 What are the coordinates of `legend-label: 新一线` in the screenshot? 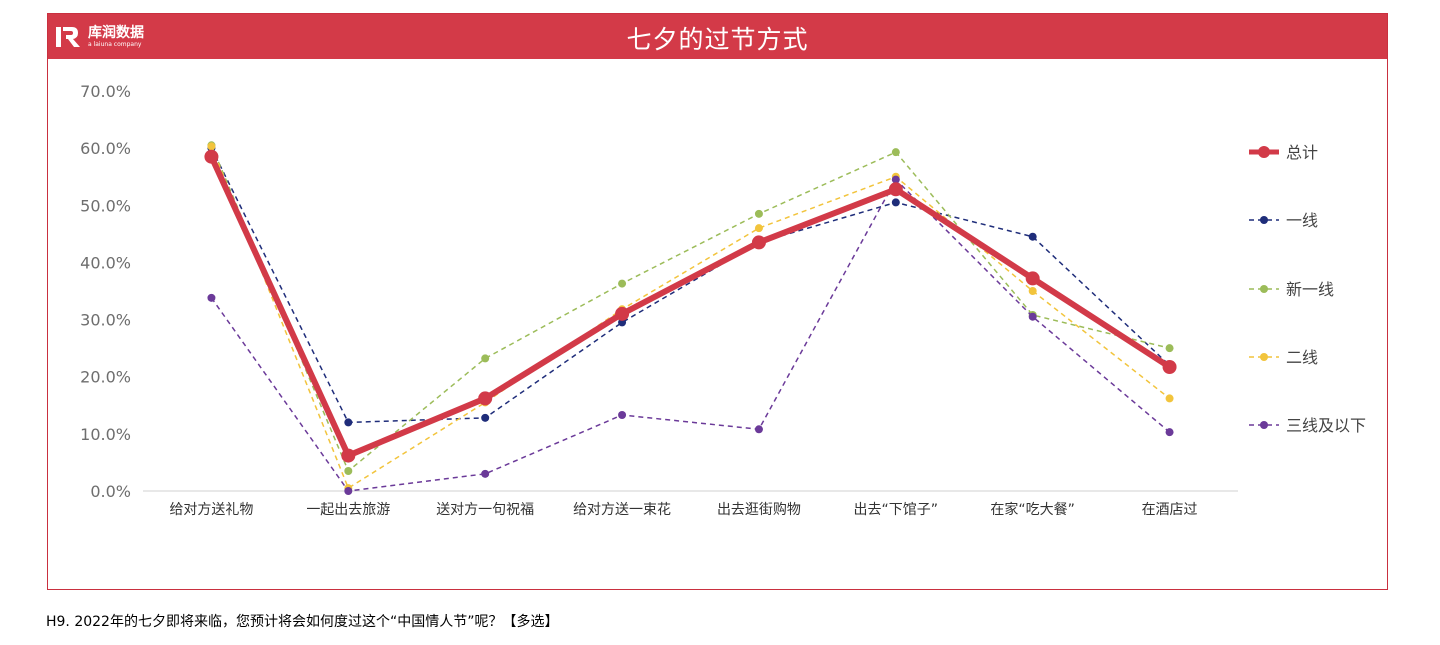 It's located at (1310, 289).